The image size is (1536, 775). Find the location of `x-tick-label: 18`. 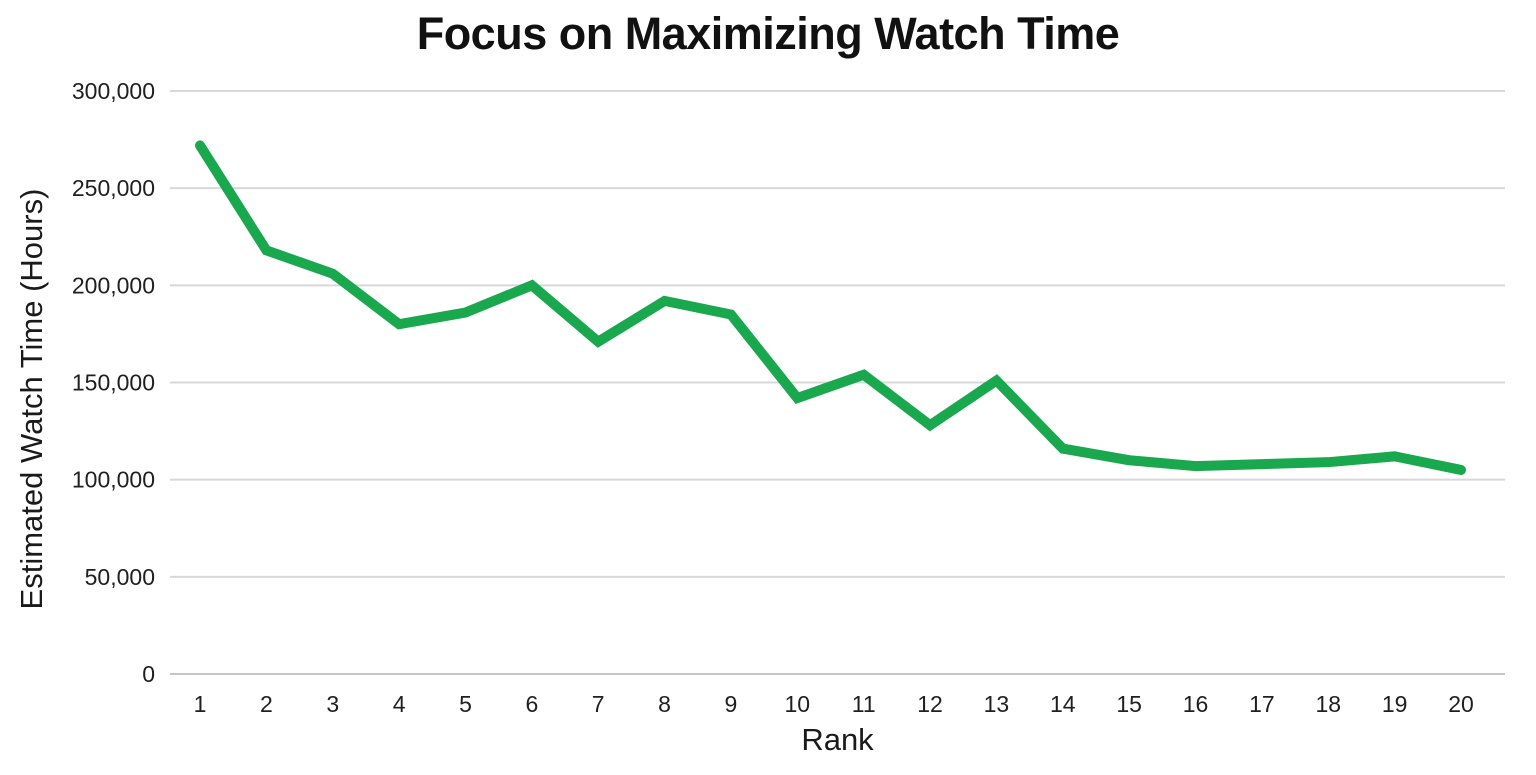

x-tick-label: 18 is located at coordinates (1328, 704).